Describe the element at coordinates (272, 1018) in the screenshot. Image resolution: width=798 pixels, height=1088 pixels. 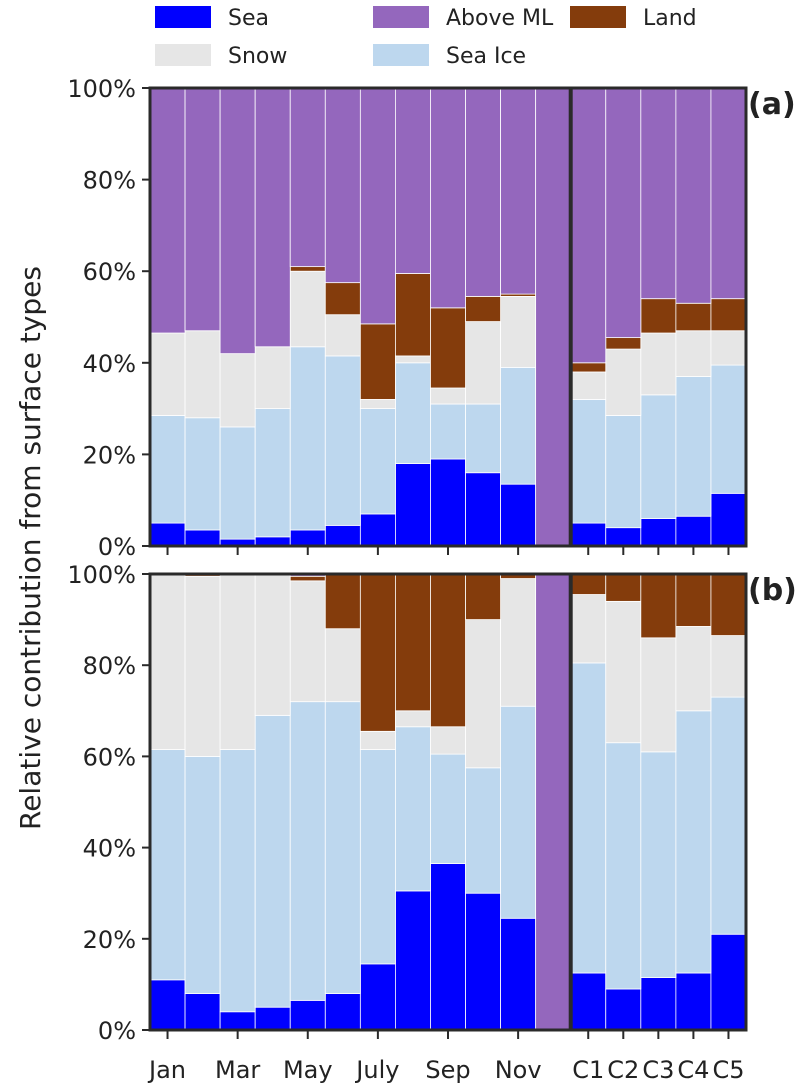
I see `bar-b-sea-apr` at that location.